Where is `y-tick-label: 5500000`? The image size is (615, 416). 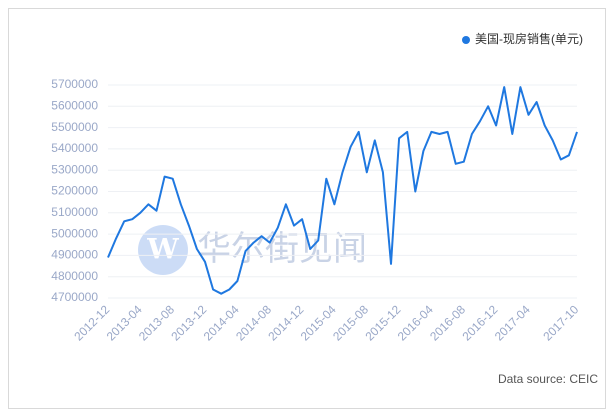
y-tick-label: 5500000 is located at coordinates (74, 127).